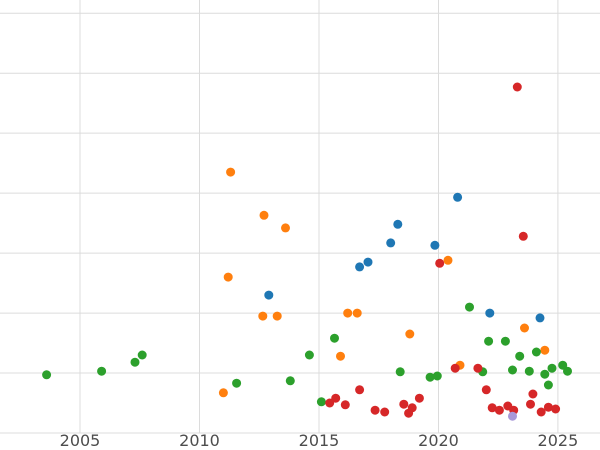 The image size is (600, 450). Describe the element at coordinates (199, 440) in the screenshot. I see `x-tick-label: 2010` at that location.